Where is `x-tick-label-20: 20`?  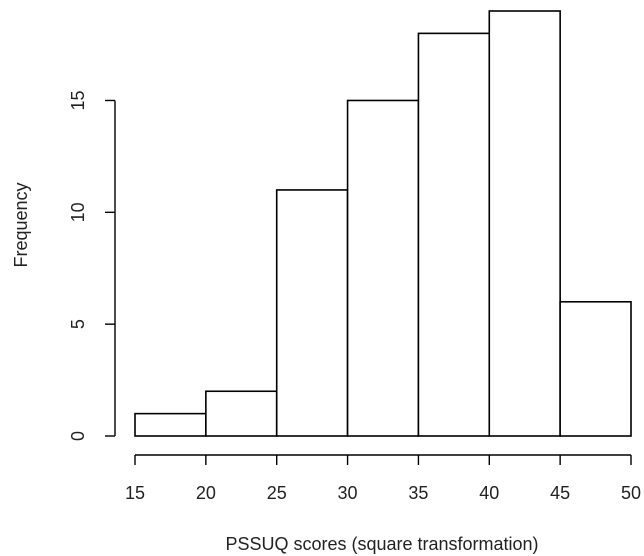
x-tick-label-20: 20 is located at coordinates (206, 493).